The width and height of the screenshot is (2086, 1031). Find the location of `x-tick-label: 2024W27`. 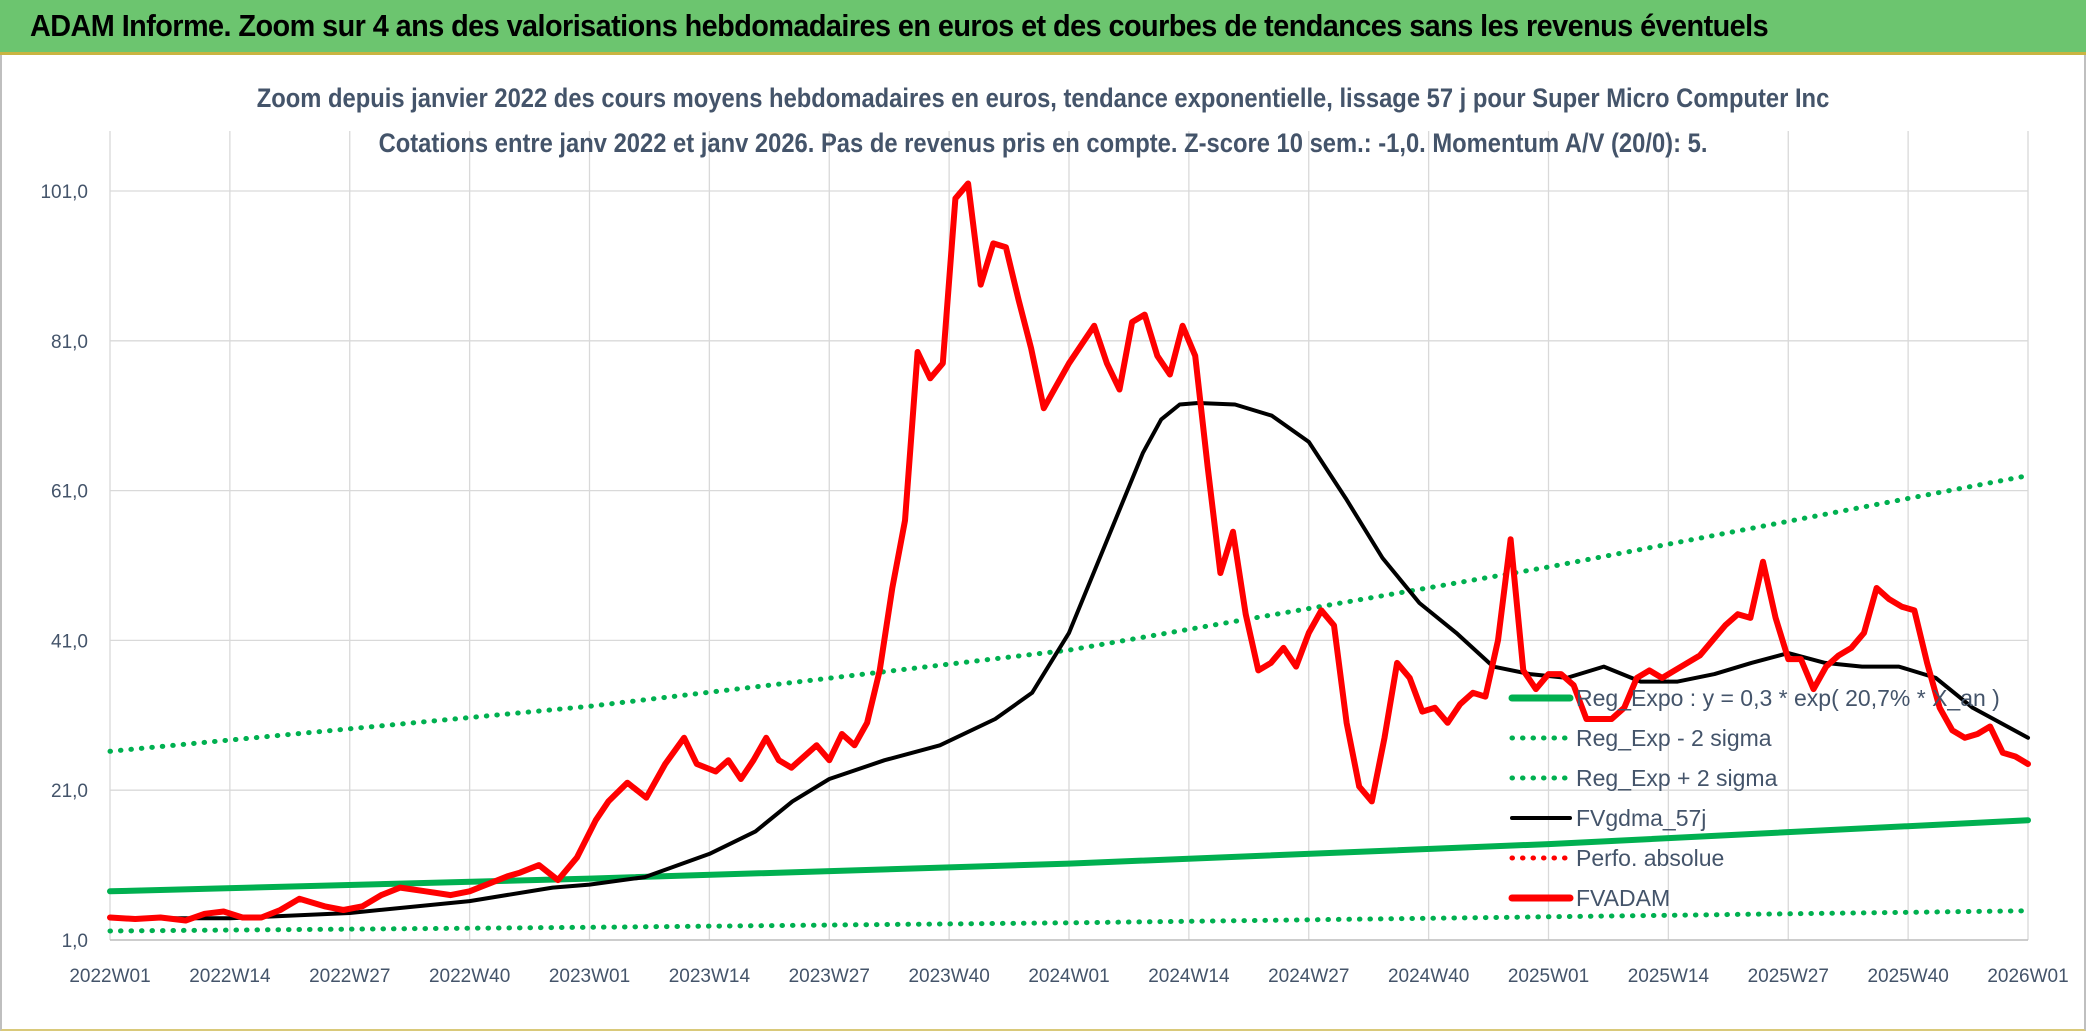

x-tick-label: 2024W27 is located at coordinates (1308, 976).